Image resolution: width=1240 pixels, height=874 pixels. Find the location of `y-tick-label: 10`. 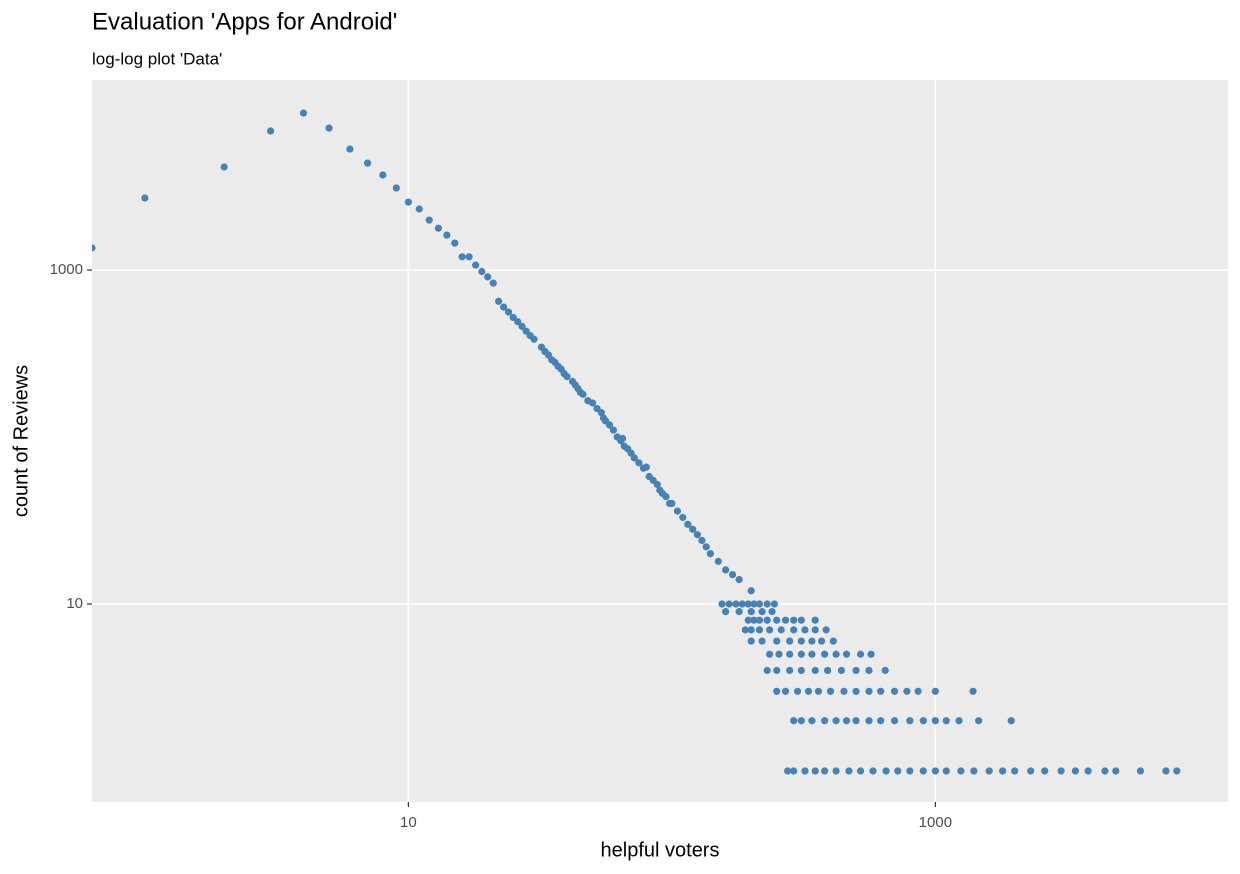

y-tick-label: 10 is located at coordinates (74, 603).